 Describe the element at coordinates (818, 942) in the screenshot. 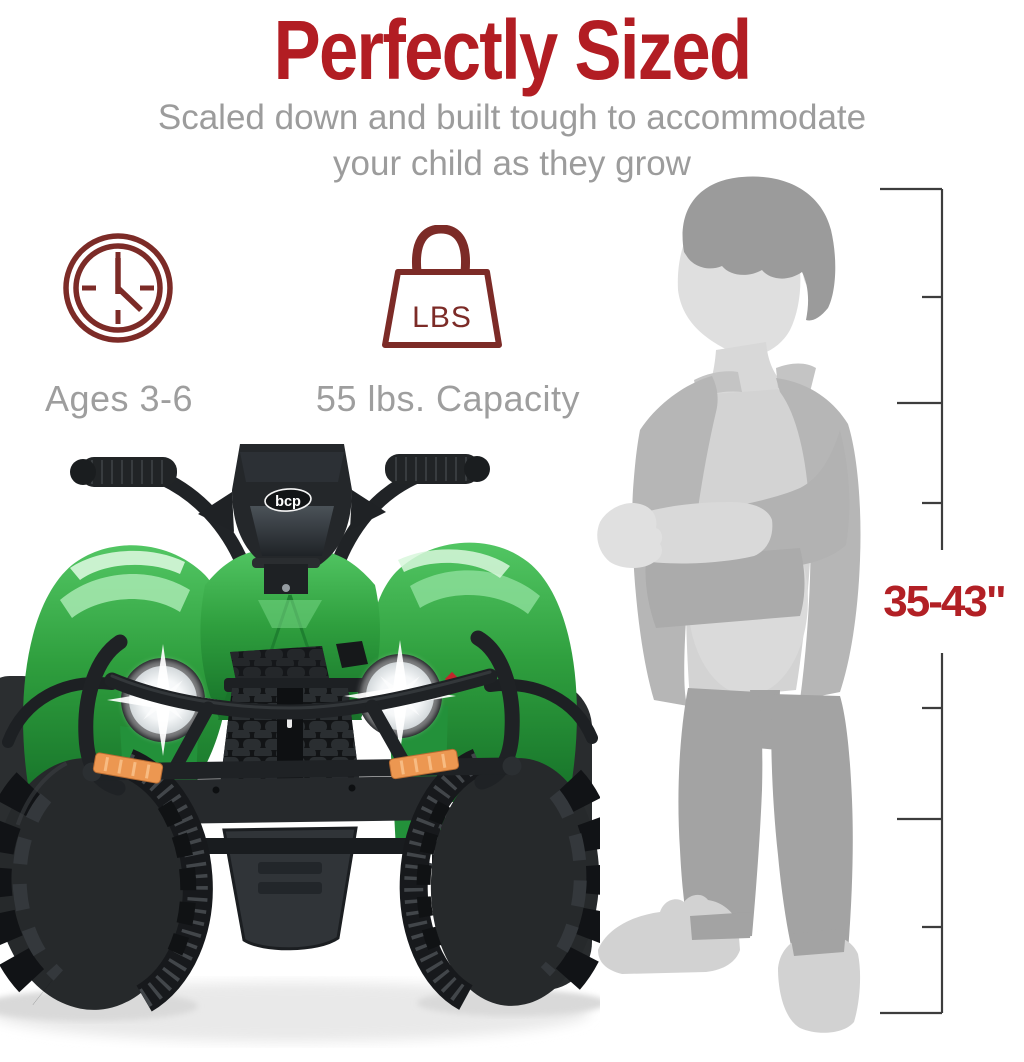

I see `right-cuff` at that location.